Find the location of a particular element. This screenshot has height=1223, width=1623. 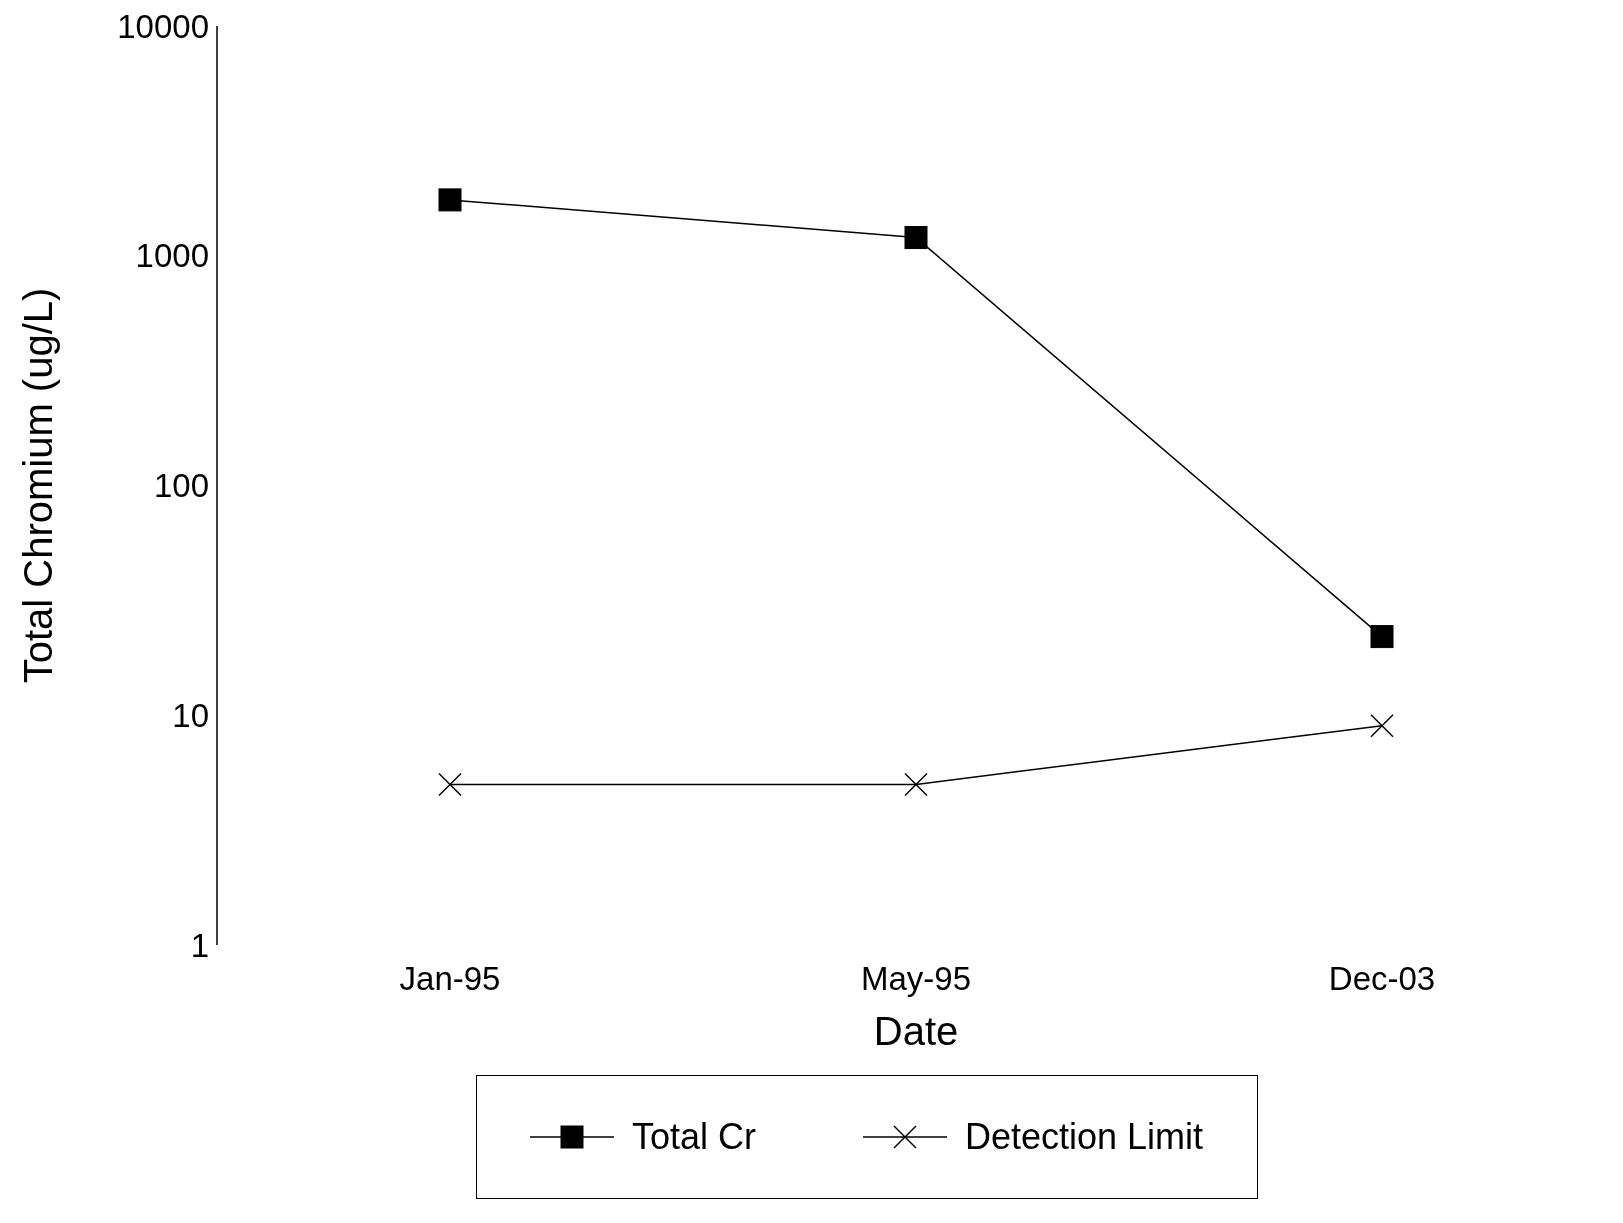

legend-label: Total Cr is located at coordinates (693, 1137).